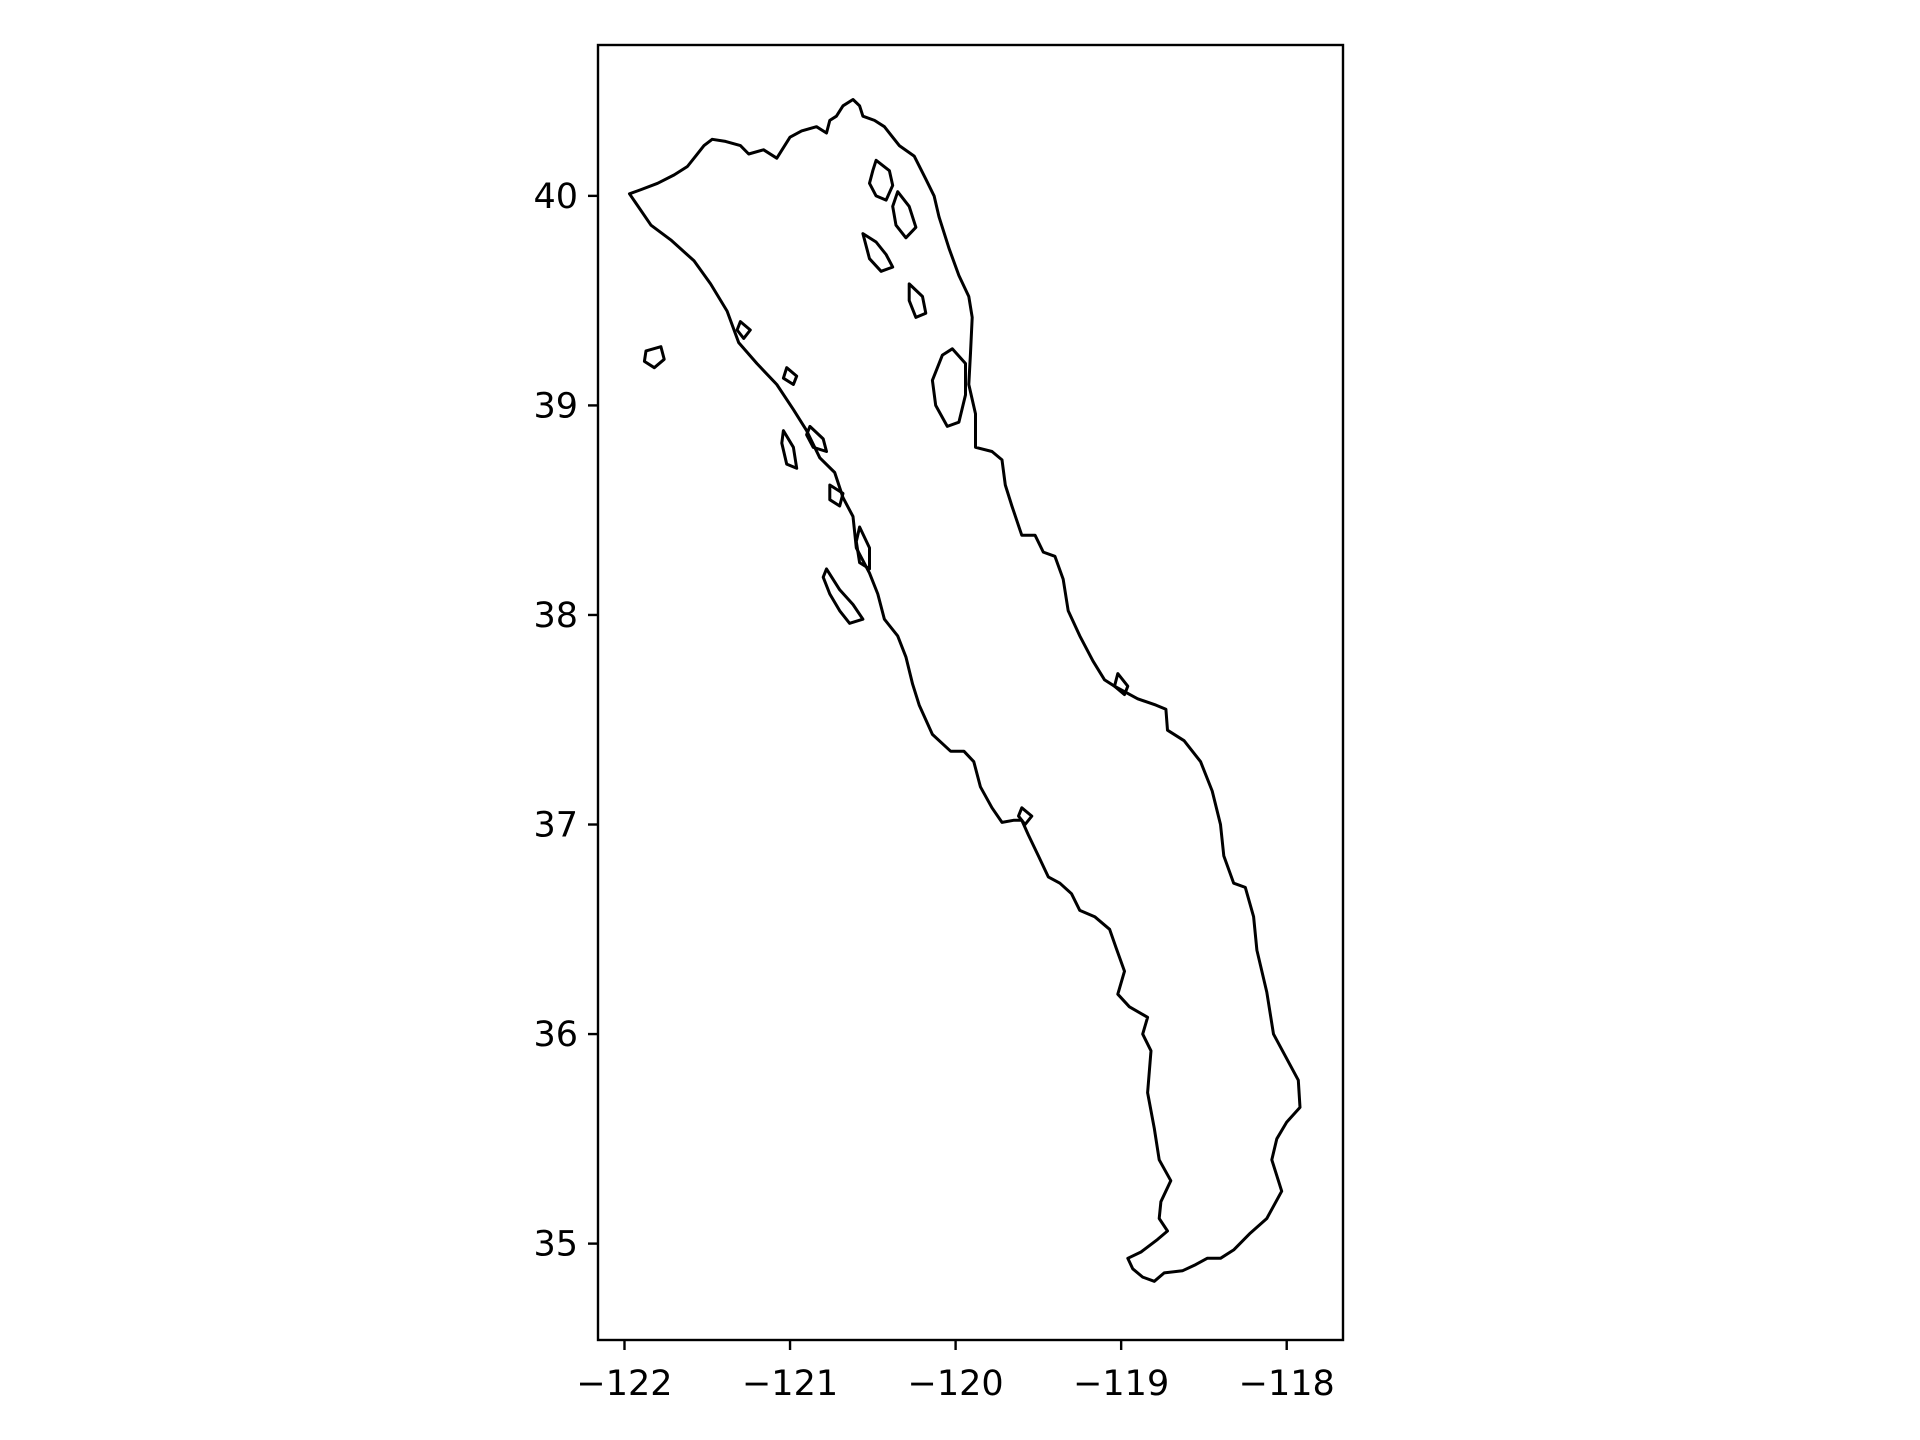 Image resolution: width=1920 pixels, height=1440 pixels. I want to click on y-tick-label: 38, so click(555, 616).